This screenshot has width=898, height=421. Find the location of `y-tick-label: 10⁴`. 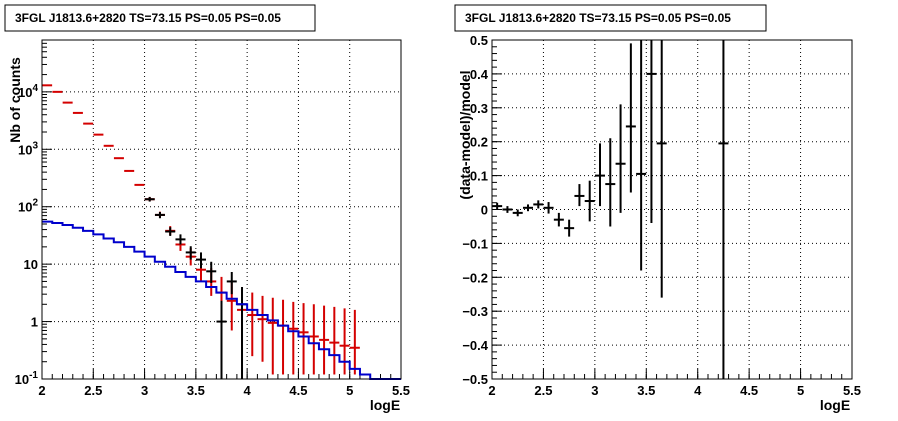

y-tick-label: 10⁴ is located at coordinates (28, 91).